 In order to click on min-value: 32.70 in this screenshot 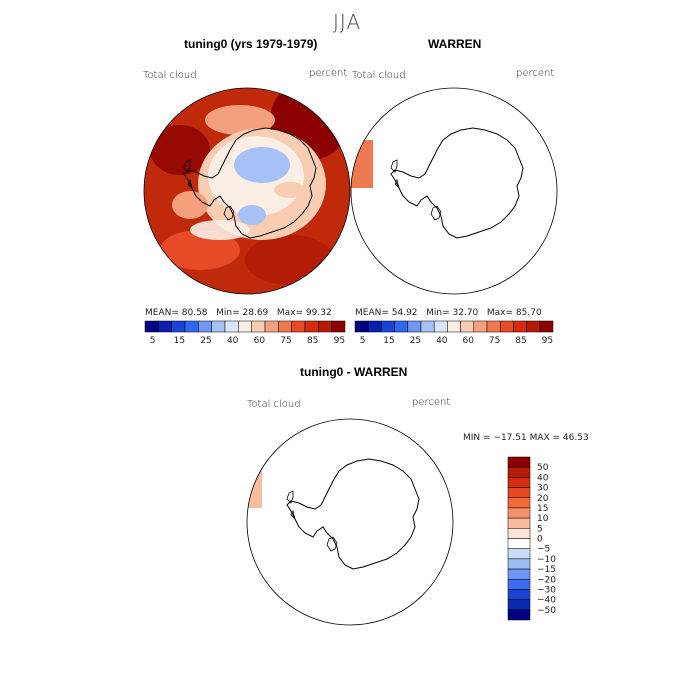, I will do `click(465, 313)`.